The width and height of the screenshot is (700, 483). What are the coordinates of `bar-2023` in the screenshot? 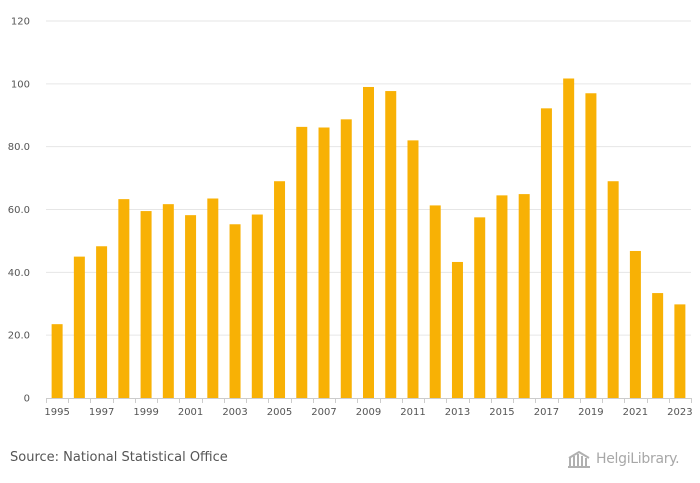 It's located at (680, 351).